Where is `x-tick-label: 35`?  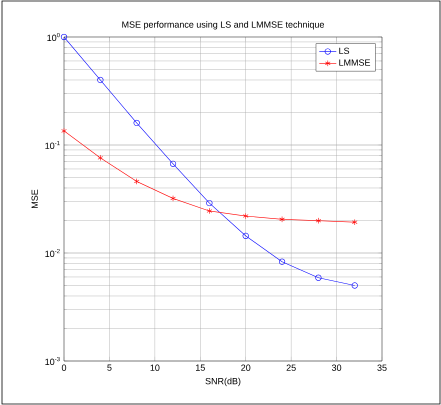 x-tick-label: 35 is located at coordinates (382, 367).